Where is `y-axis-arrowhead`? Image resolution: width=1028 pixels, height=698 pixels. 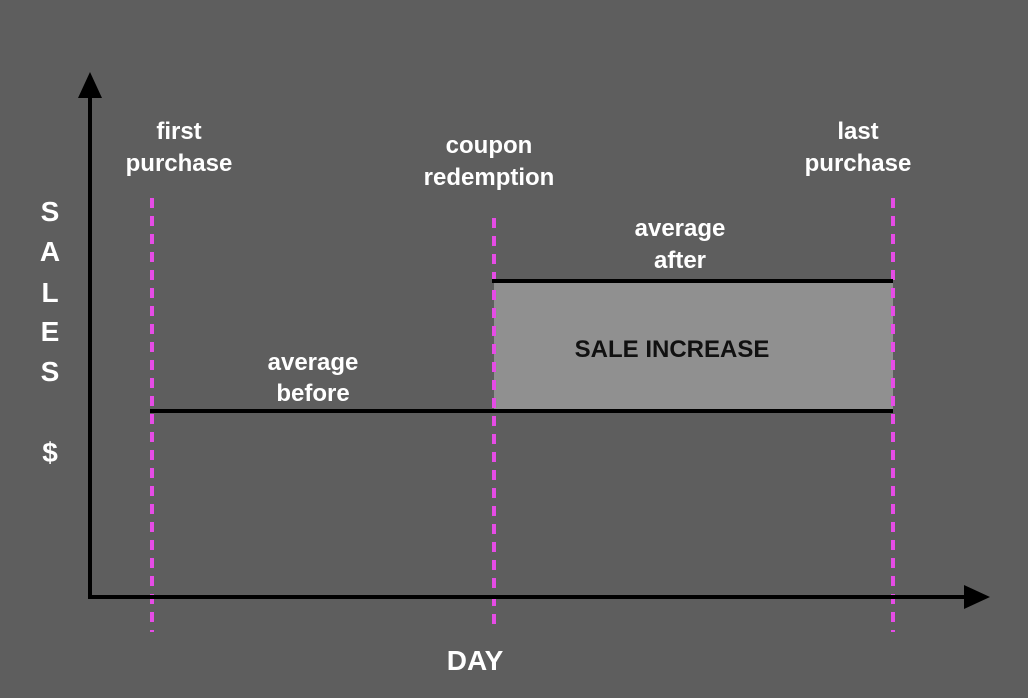
y-axis-arrowhead is located at coordinates (90, 85).